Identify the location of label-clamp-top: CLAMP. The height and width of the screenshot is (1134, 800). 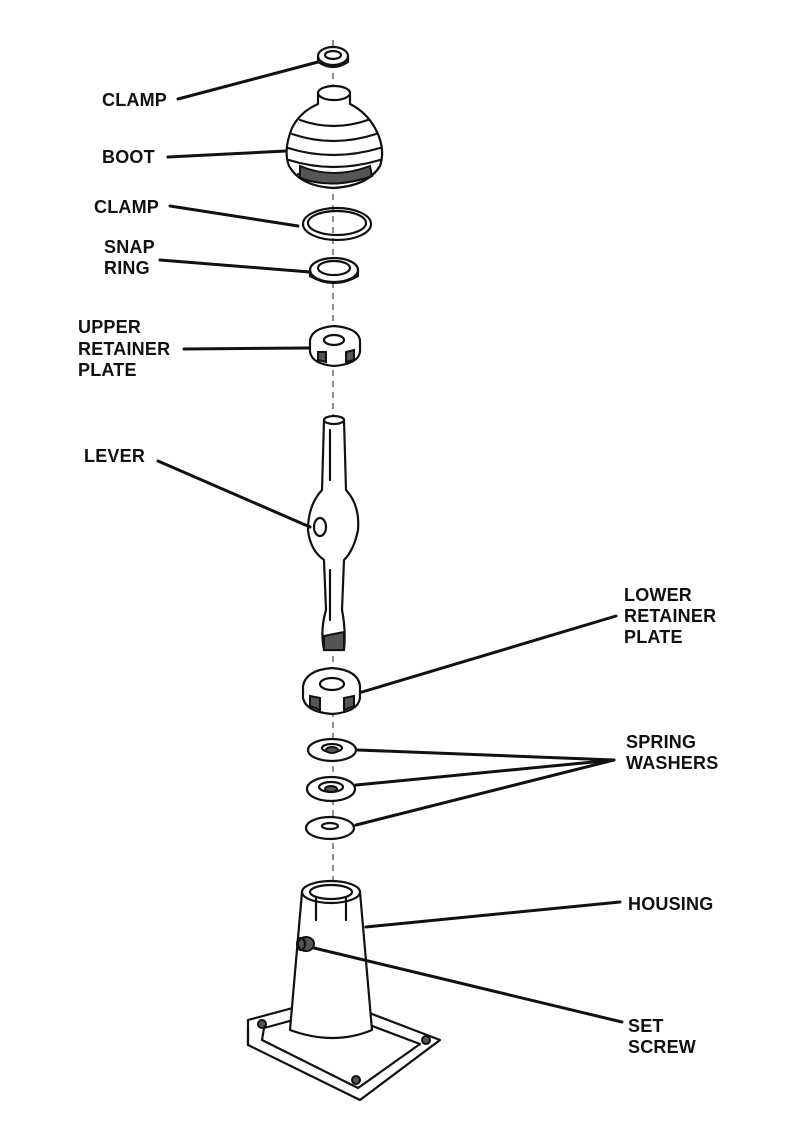
(134, 100).